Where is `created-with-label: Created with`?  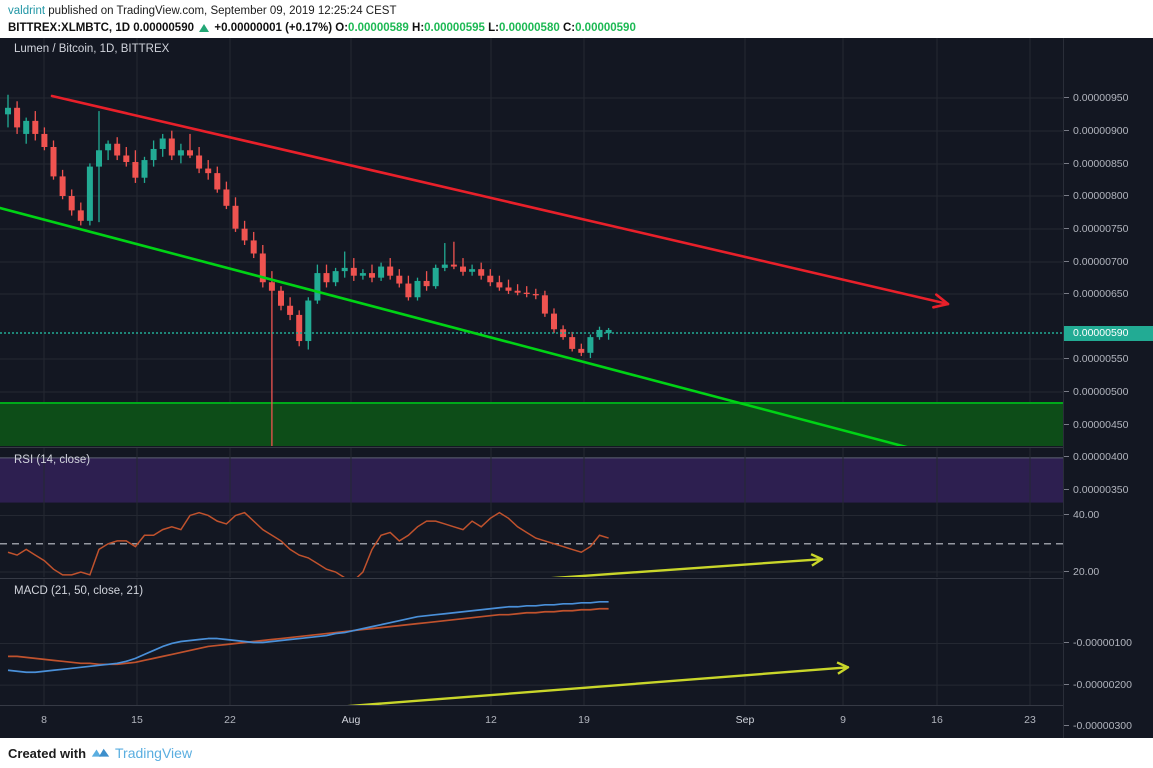 created-with-label: Created with is located at coordinates (47, 753).